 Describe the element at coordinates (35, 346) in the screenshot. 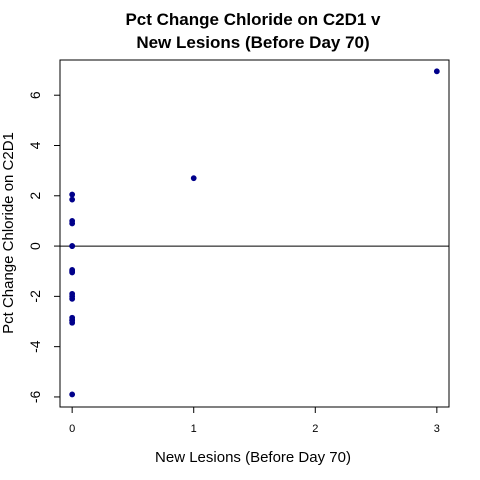

I see `y-tick-label: -4` at that location.